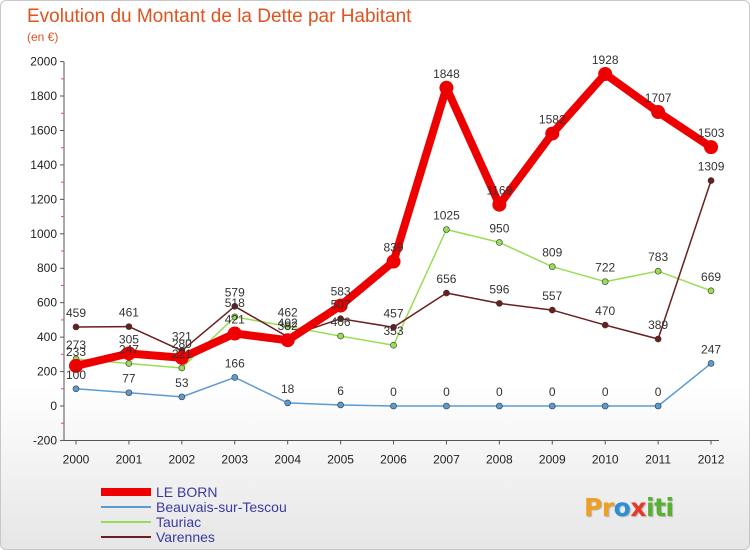 The height and width of the screenshot is (550, 750). What do you see at coordinates (446, 215) in the screenshot?
I see `data-label: 1025` at bounding box center [446, 215].